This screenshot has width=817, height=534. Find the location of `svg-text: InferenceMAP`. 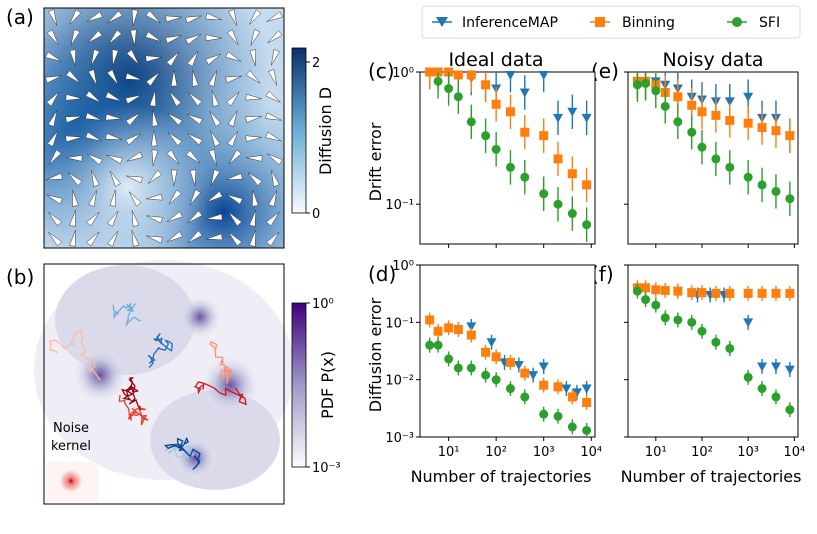

svg-text: InferenceMAP is located at coordinates (510, 23).